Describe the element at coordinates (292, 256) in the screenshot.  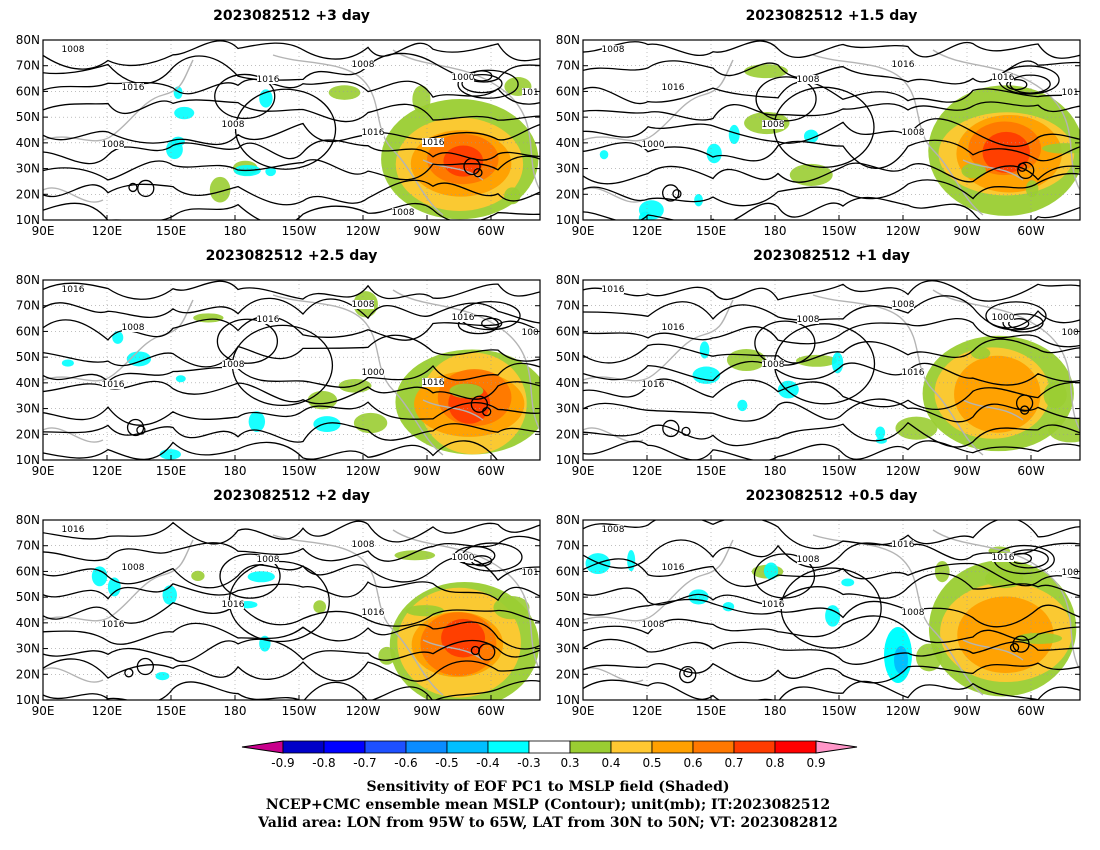
I see `panel-title: 2023082512 +2.5 day` at that location.